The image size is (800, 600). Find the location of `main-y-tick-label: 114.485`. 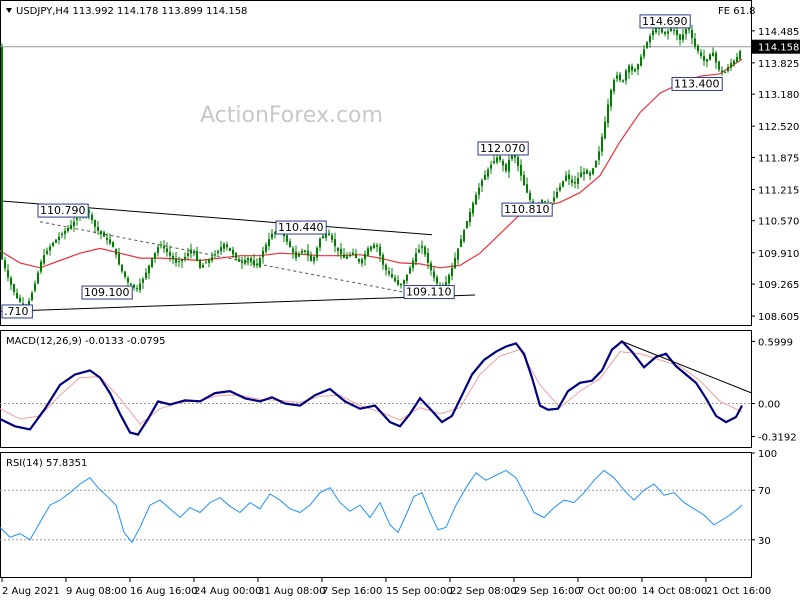

main-y-tick-label: 114.485 is located at coordinates (778, 32).